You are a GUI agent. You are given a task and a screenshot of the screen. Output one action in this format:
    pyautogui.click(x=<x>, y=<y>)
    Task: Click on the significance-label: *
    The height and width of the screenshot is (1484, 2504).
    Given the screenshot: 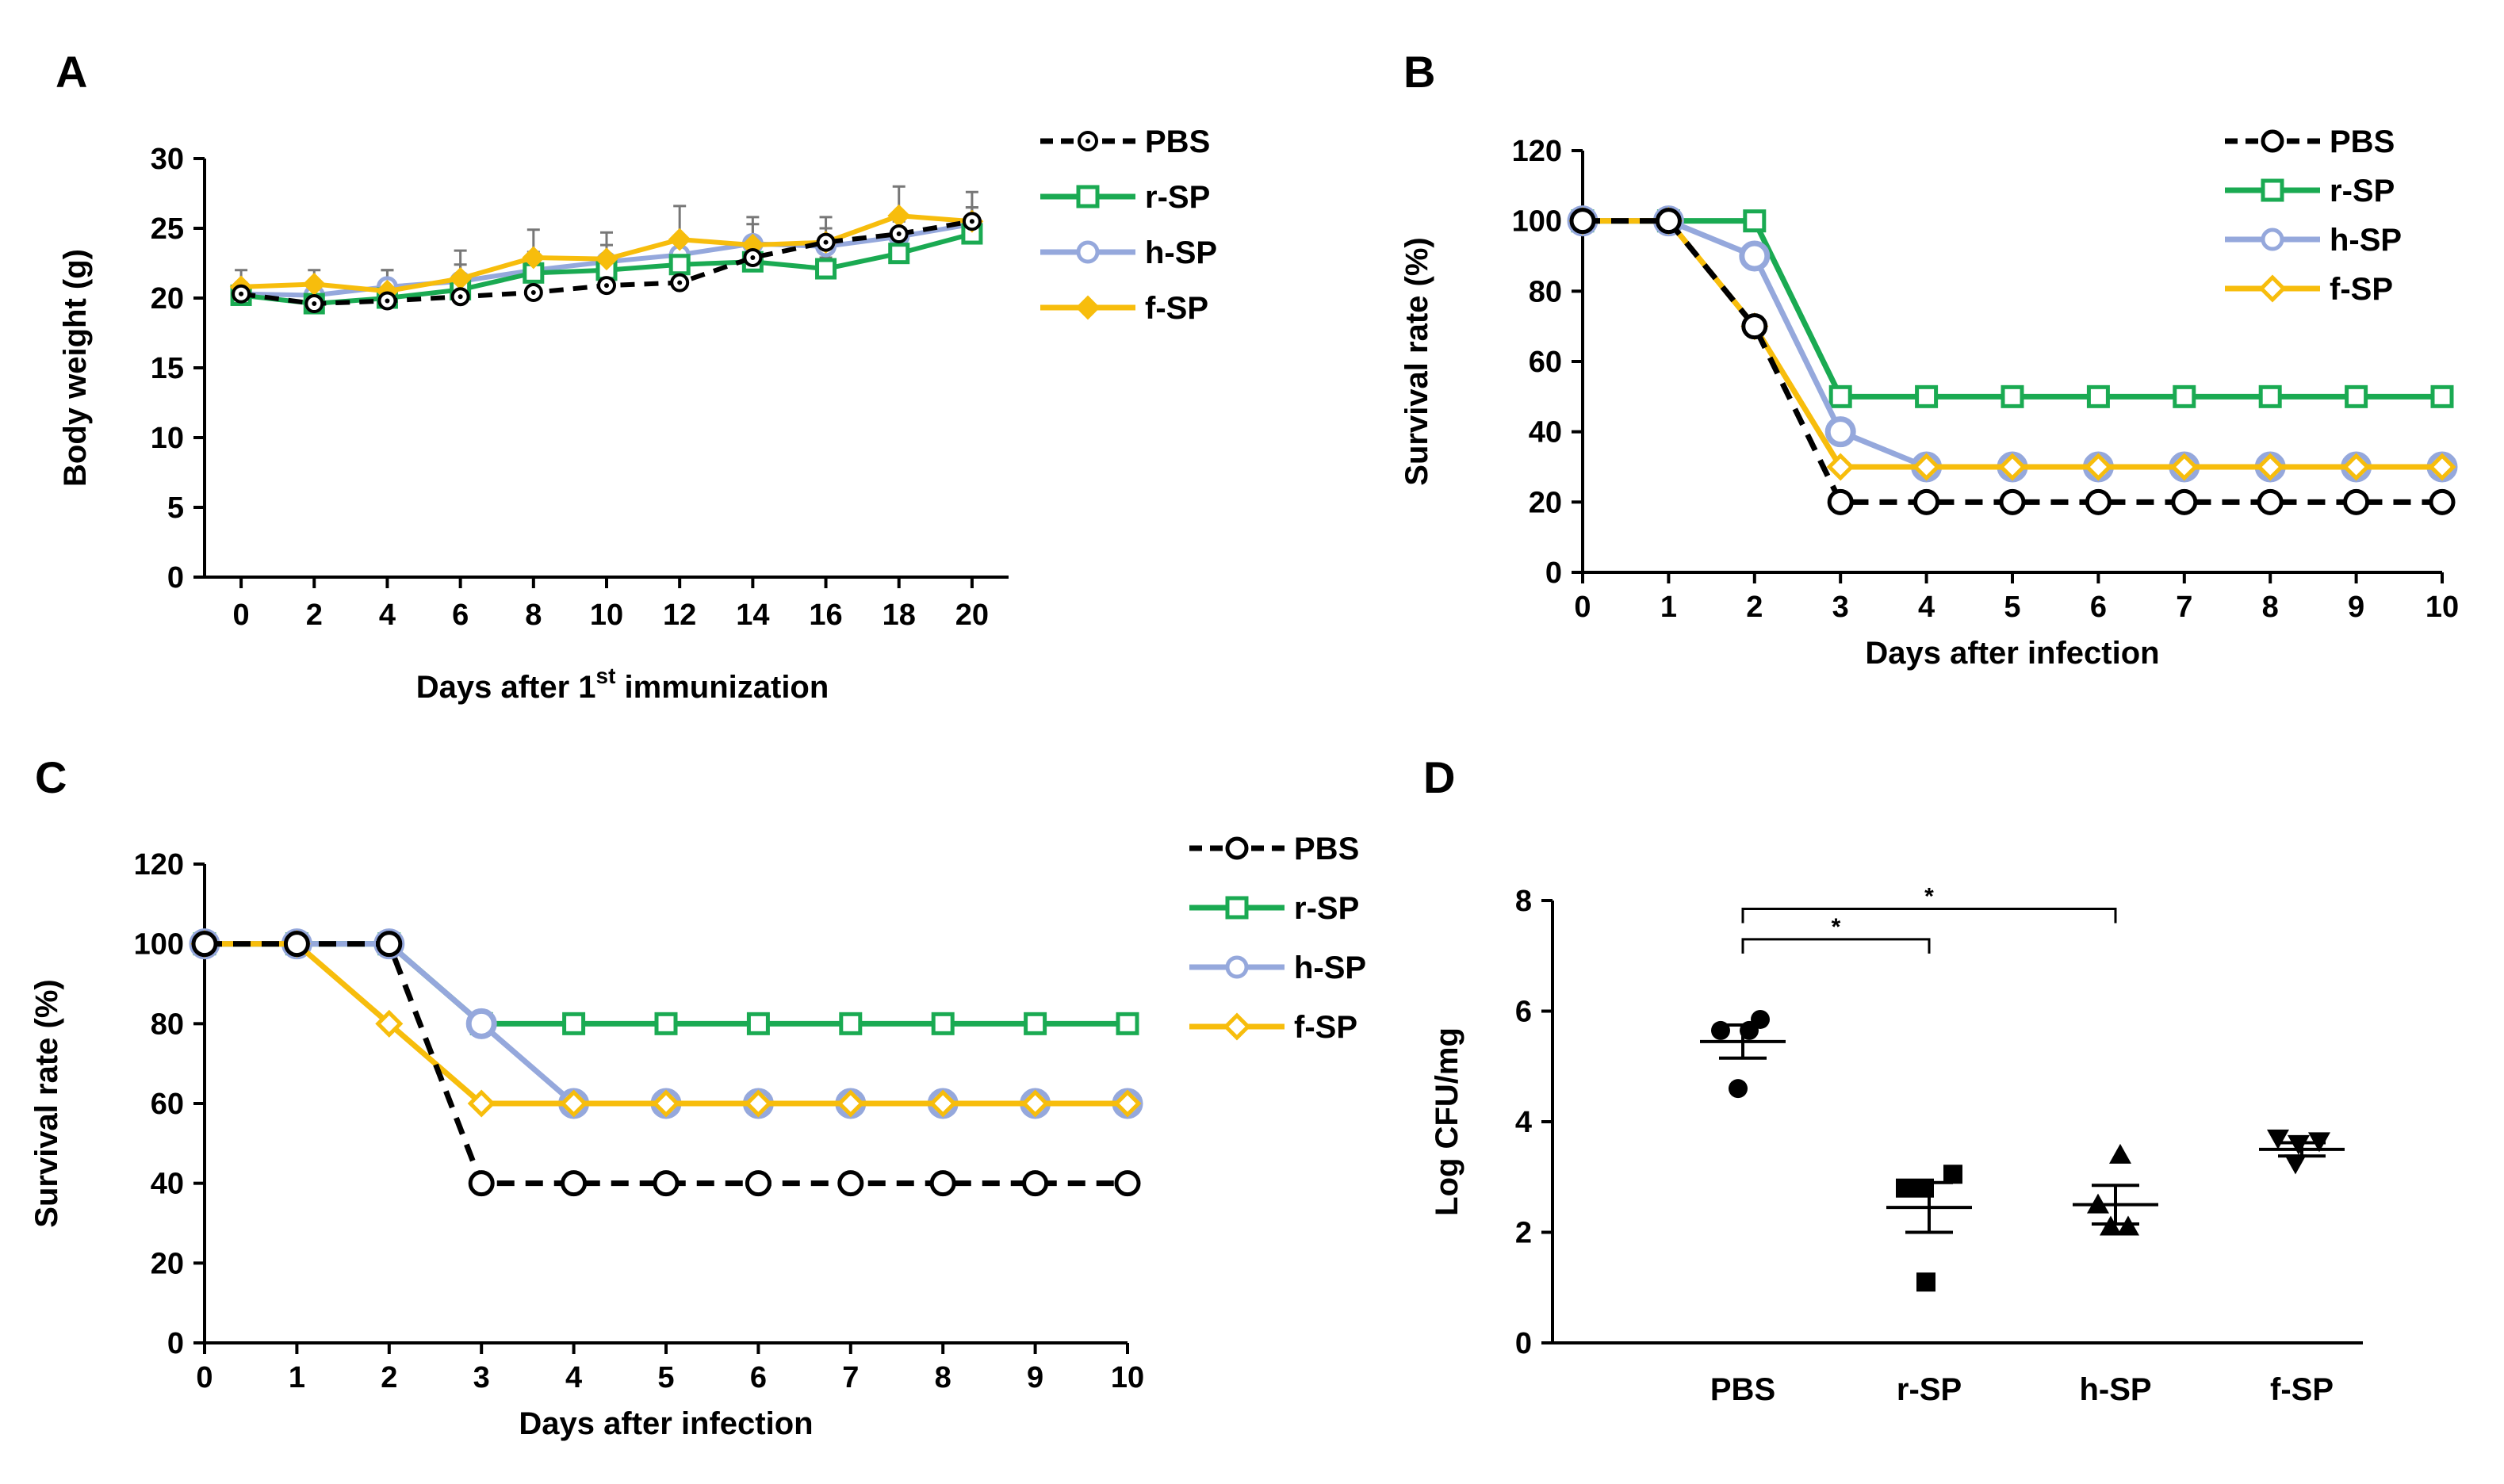 What is the action you would take?
    pyautogui.click(x=1836, y=927)
    